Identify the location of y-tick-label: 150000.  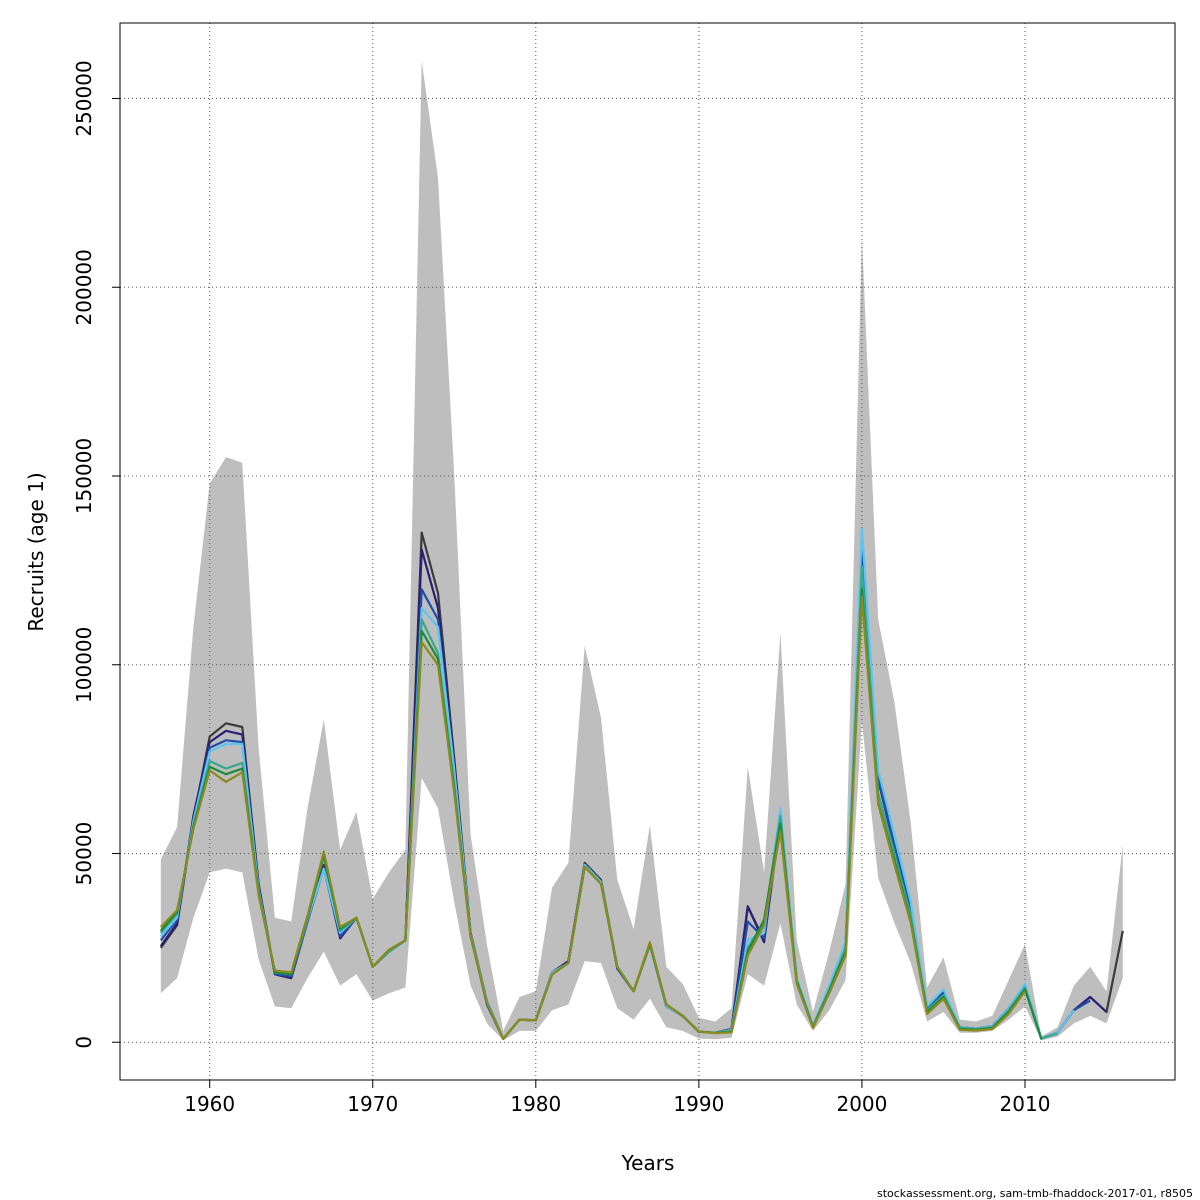
(84, 476).